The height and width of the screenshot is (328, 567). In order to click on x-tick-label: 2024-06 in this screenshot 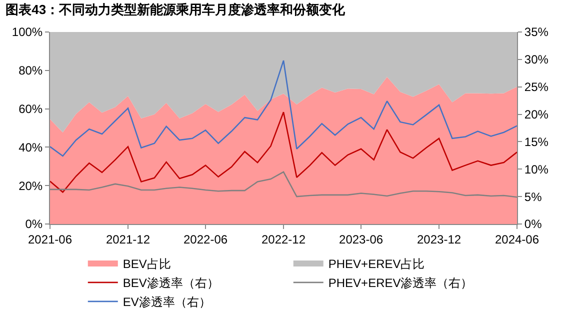, I will do `click(517, 239)`.